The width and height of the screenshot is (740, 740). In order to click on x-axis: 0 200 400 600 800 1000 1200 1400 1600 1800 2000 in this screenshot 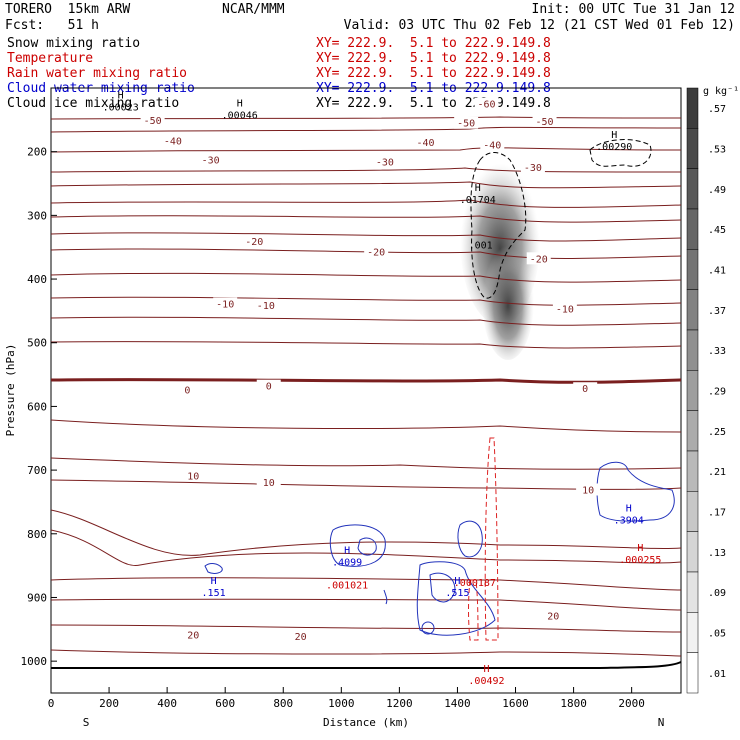, I will do `click(346, 698)`.